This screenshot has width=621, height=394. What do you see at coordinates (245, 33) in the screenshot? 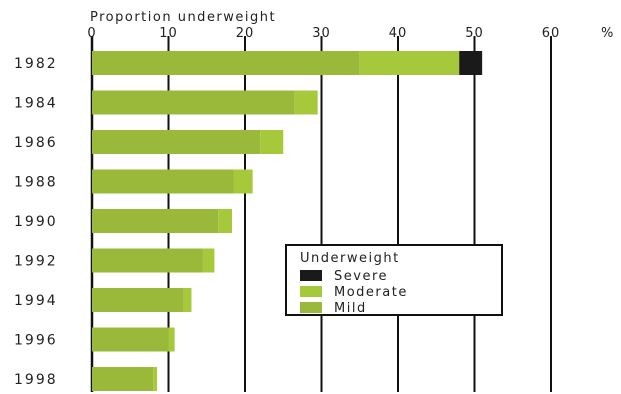
I see `x-tick-label: 20` at bounding box center [245, 33].